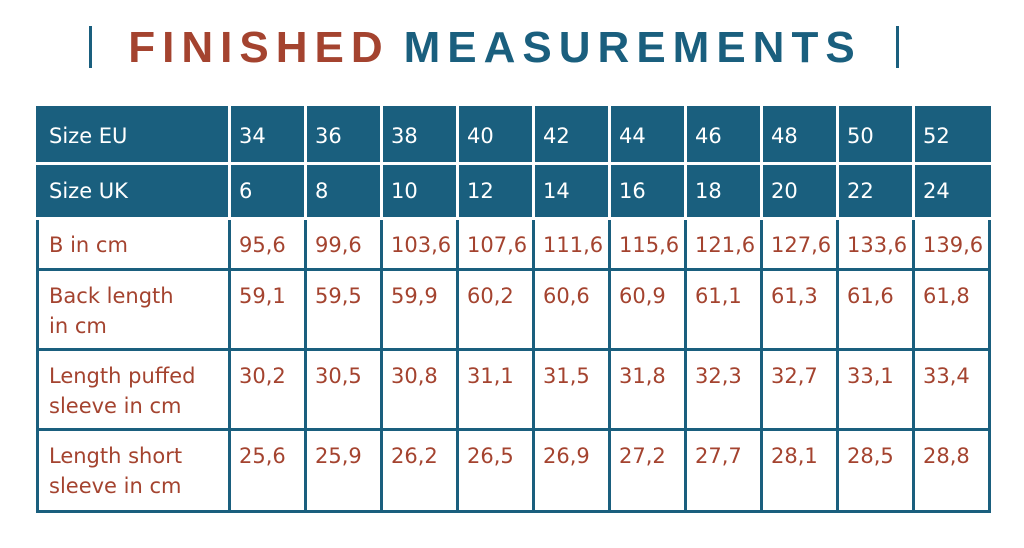 The width and height of the screenshot is (1024, 548). Describe the element at coordinates (480, 191) in the screenshot. I see `cell-text: 12` at that location.